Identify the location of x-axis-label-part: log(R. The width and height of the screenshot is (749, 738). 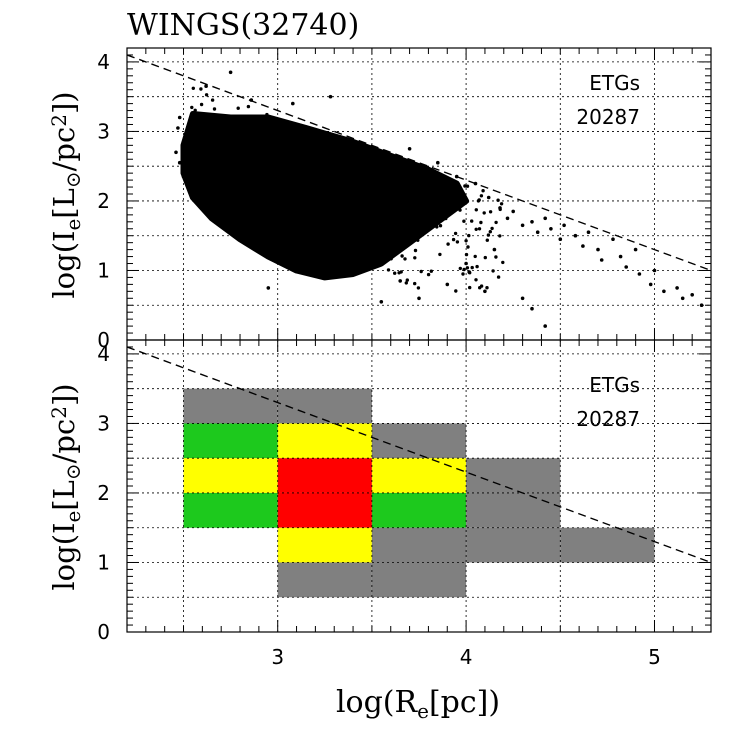
(377, 702).